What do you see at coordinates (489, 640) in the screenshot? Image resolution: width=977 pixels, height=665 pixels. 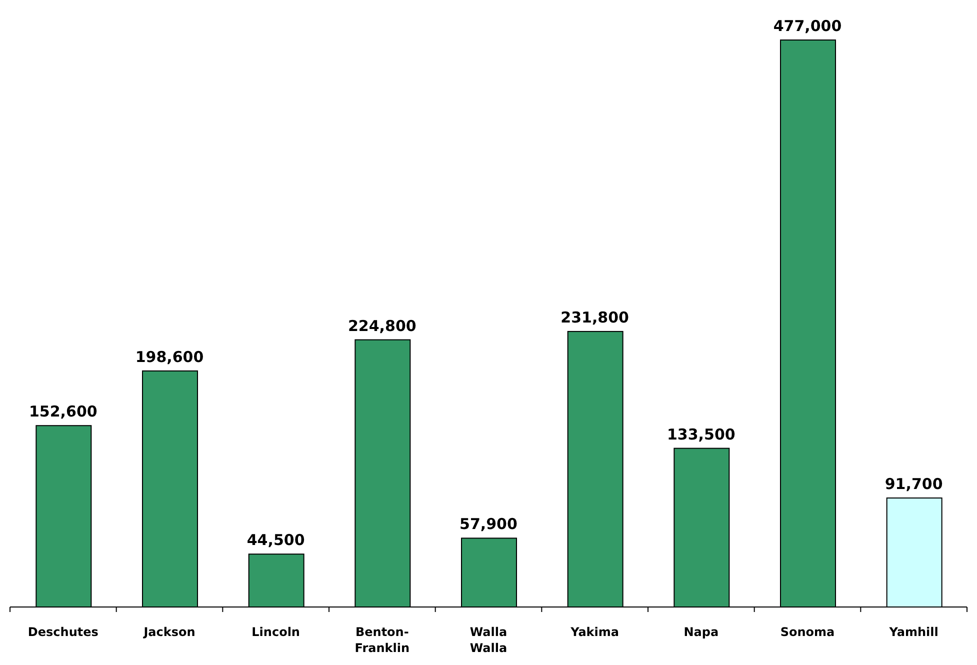 I see `x-tick-label: Walla Walla` at bounding box center [489, 640].